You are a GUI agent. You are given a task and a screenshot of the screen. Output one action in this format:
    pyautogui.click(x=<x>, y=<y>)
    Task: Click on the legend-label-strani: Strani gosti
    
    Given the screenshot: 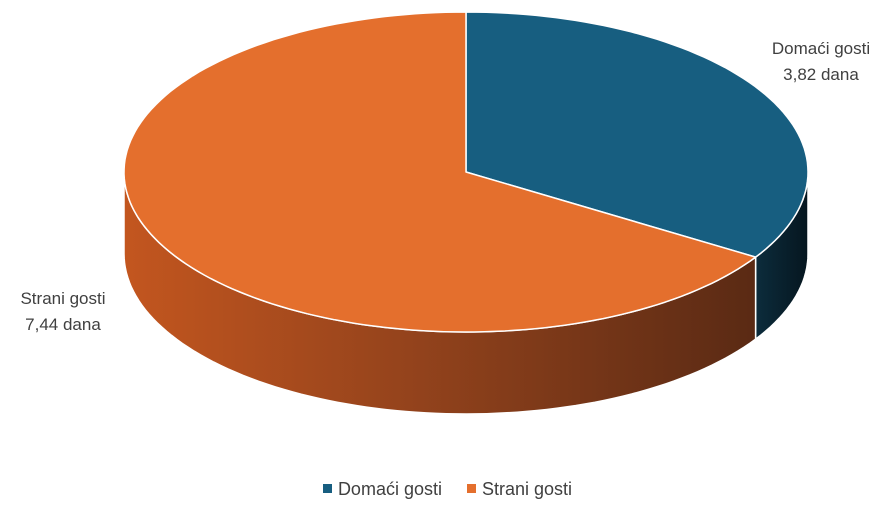 What is the action you would take?
    pyautogui.click(x=527, y=489)
    